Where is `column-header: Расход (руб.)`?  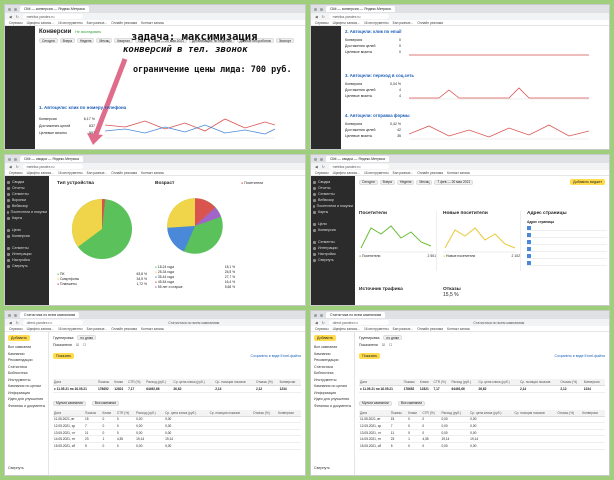 column-header: Расход (руб.) is located at coordinates (159, 382).